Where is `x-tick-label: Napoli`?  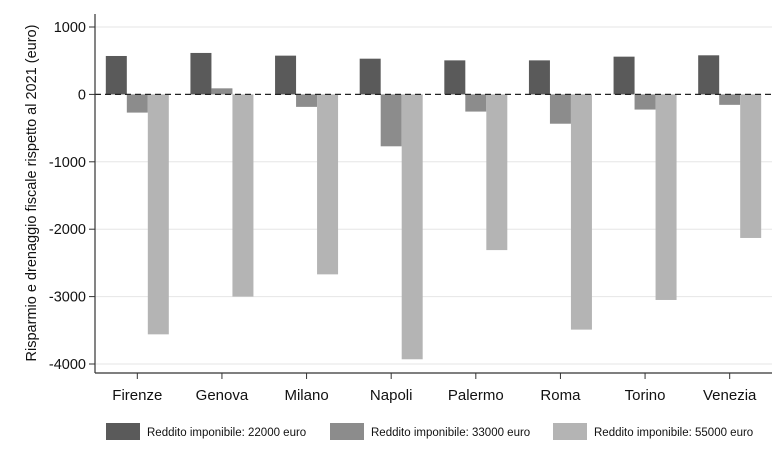 x-tick-label: Napoli is located at coordinates (391, 395).